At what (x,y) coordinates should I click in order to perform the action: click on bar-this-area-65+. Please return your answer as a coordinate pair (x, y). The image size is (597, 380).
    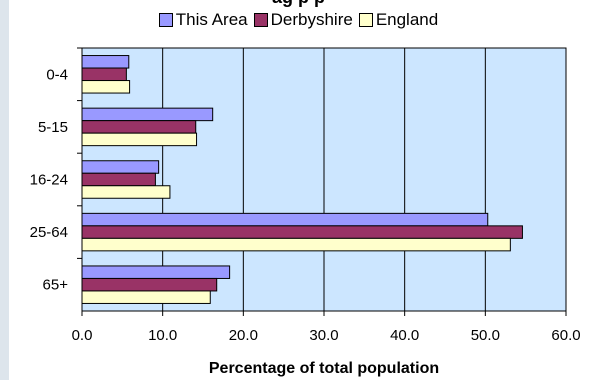
    Looking at the image, I should click on (156, 272).